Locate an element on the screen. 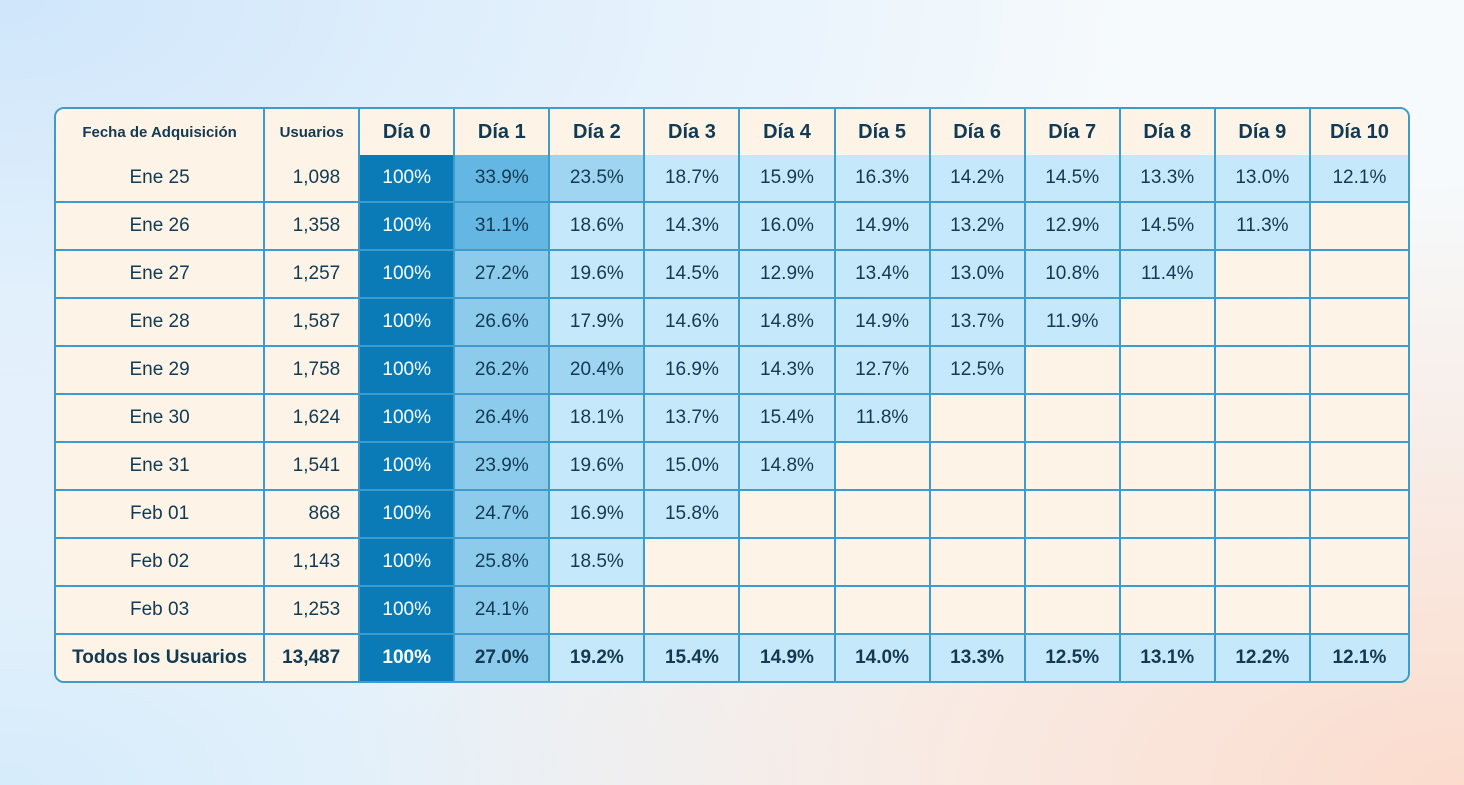  retention-cell-day-8: 13.3% is located at coordinates (1168, 179).